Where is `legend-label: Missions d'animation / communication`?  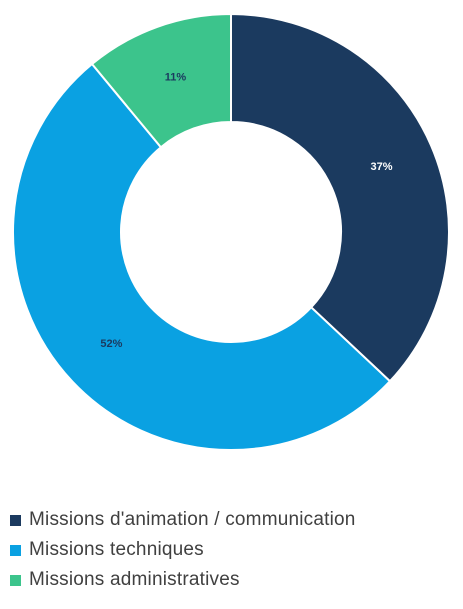
legend-label: Missions d'animation / communication is located at coordinates (192, 519).